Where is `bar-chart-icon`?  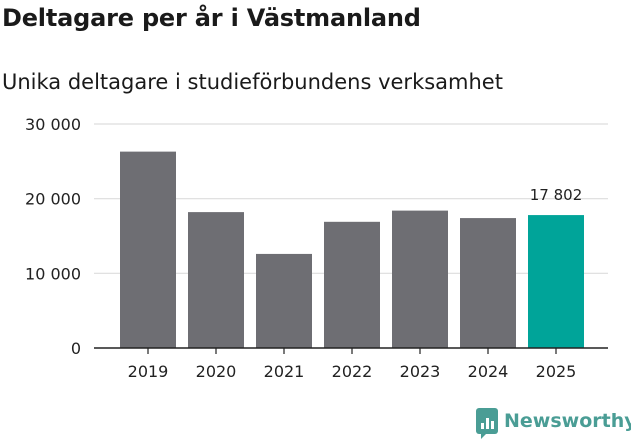
bar-chart-icon is located at coordinates (487, 423).